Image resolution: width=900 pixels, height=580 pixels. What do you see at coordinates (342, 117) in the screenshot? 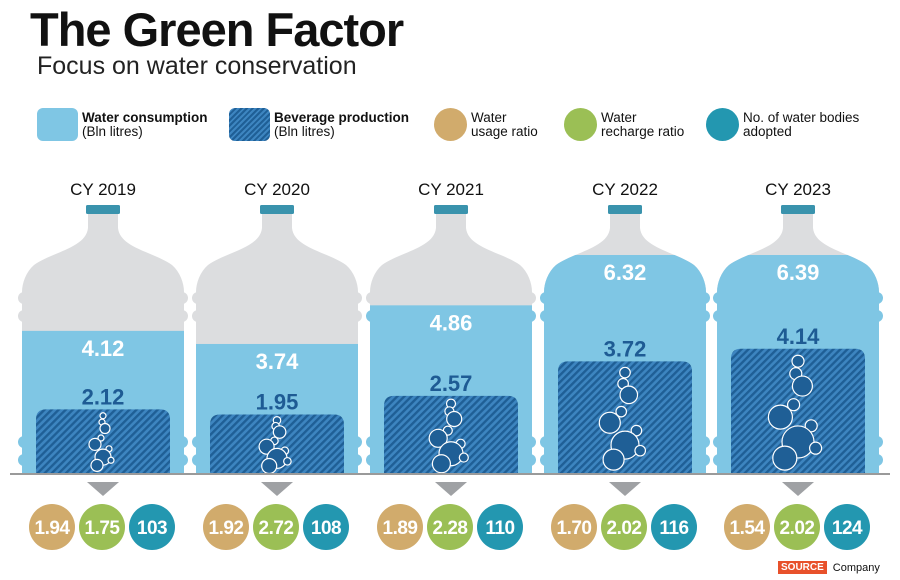
I see `legend-label: Beverage production` at bounding box center [342, 117].